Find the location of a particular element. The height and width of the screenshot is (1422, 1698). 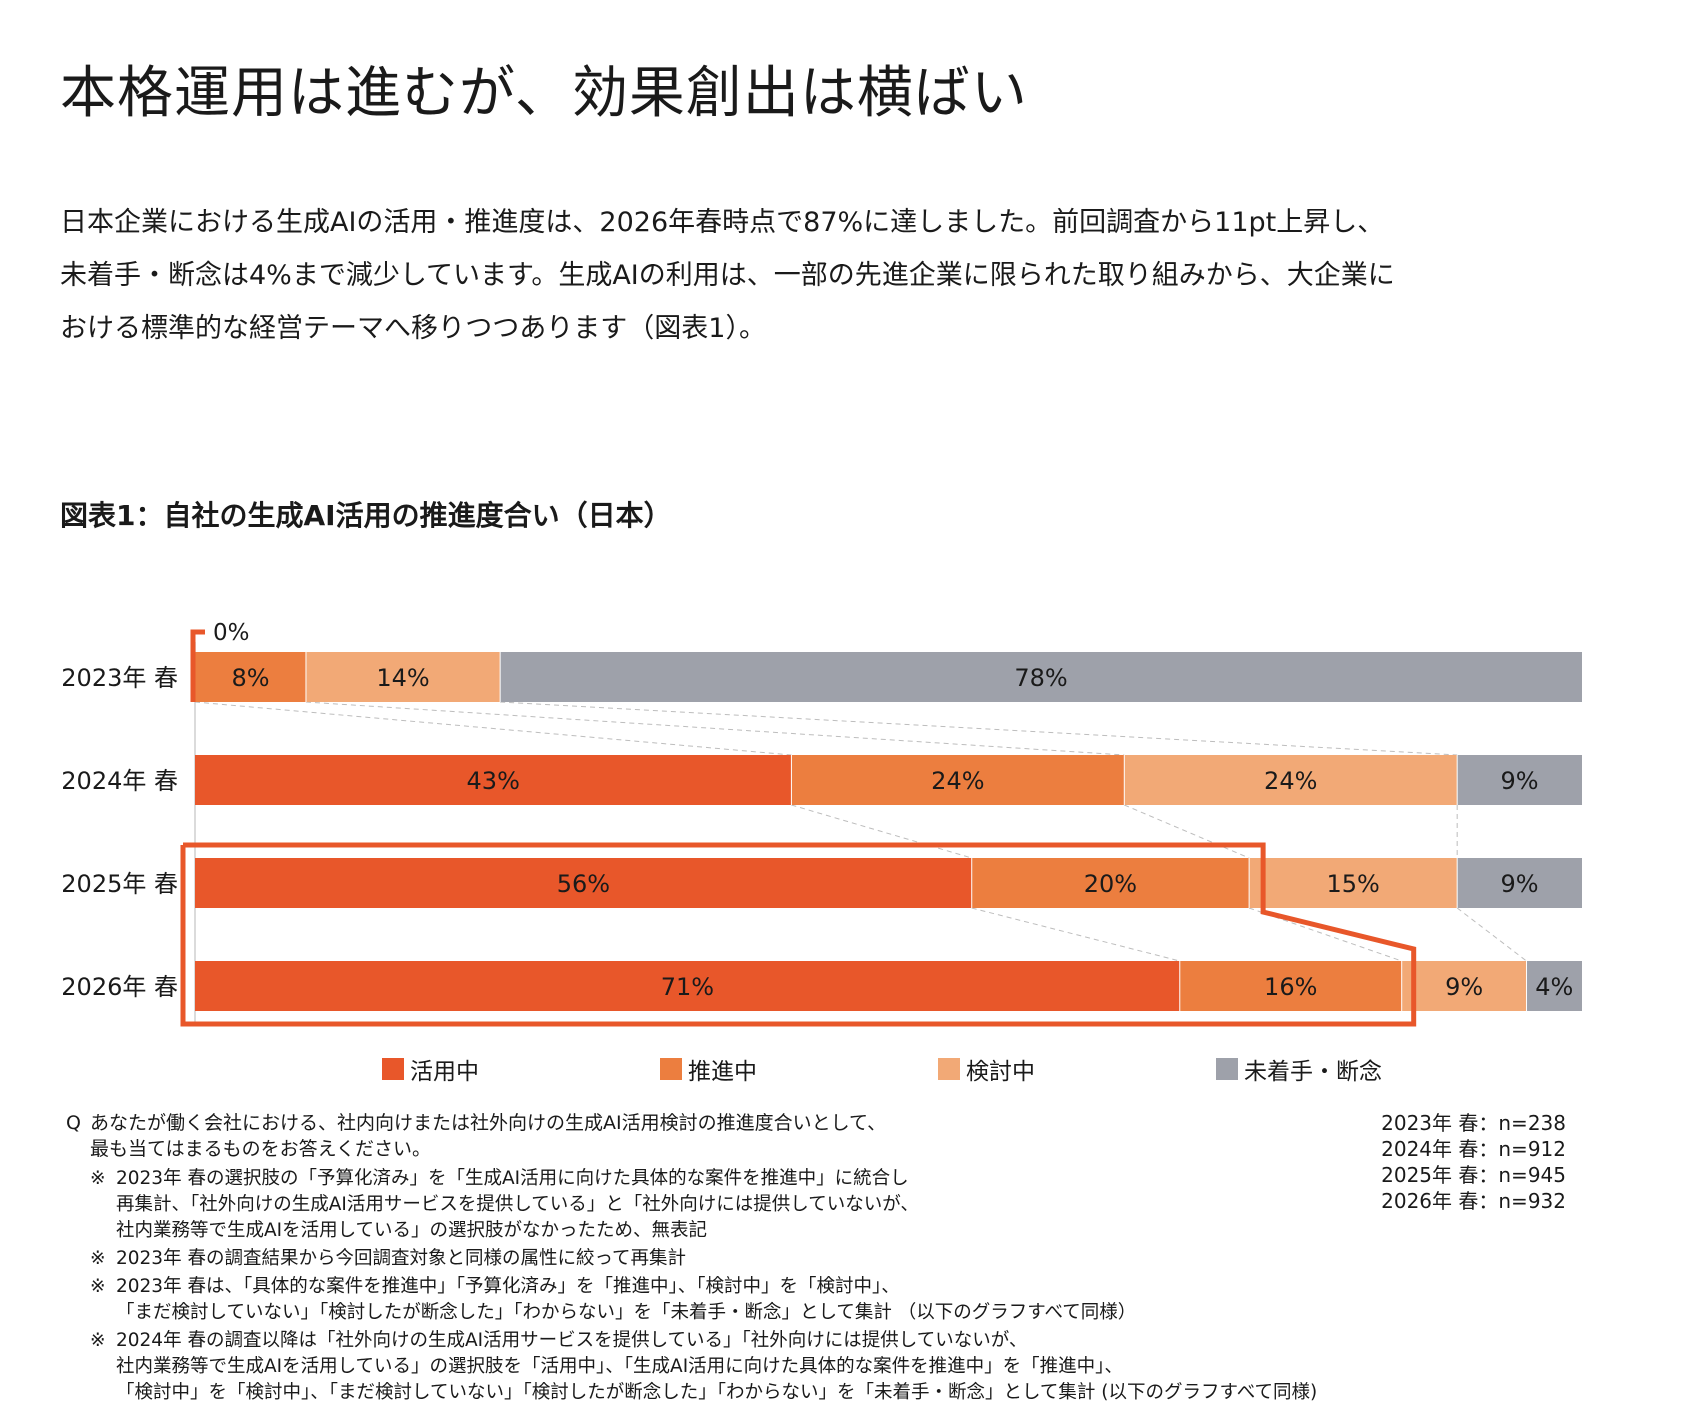

page-title: 本格運用は進むが、効果創出は横ばい is located at coordinates (544, 93).